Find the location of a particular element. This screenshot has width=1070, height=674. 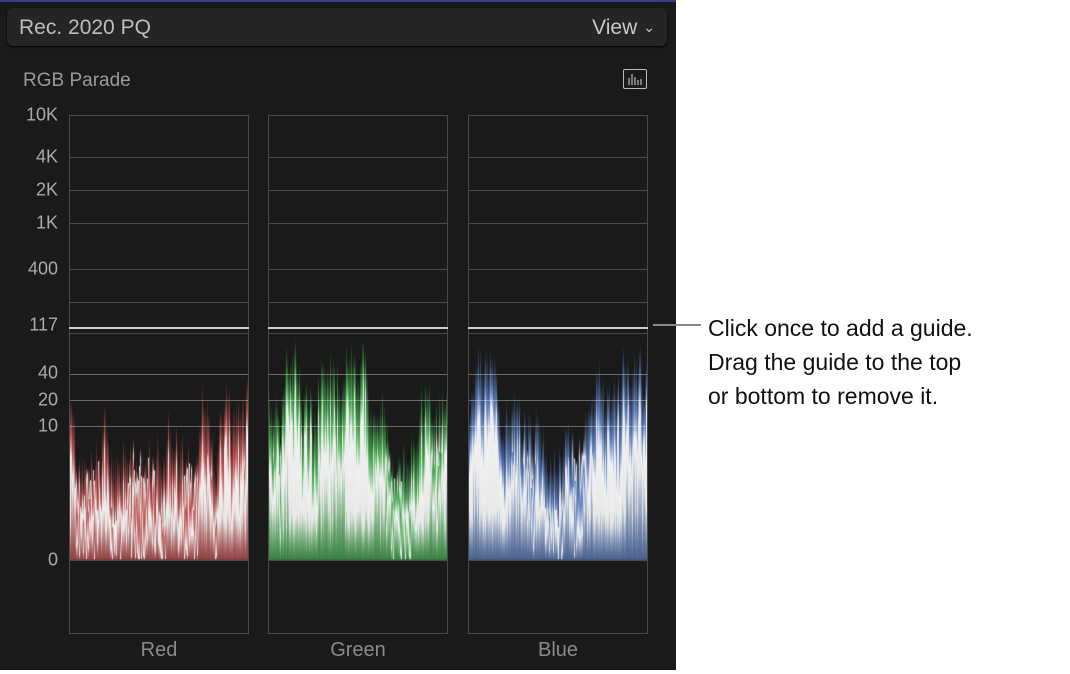

view-menu-button: View ⌄ is located at coordinates (623, 28).